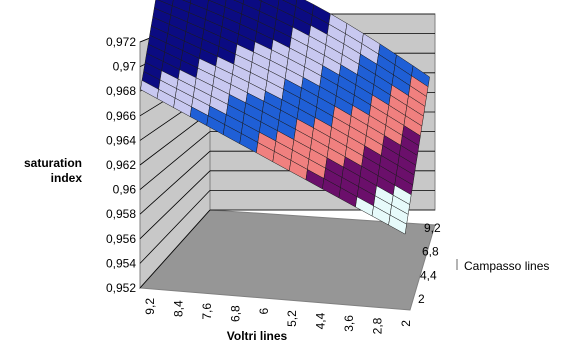 The height and width of the screenshot is (347, 579). Describe the element at coordinates (121, 288) in the screenshot. I see `z-tick-label: 0,952` at that location.